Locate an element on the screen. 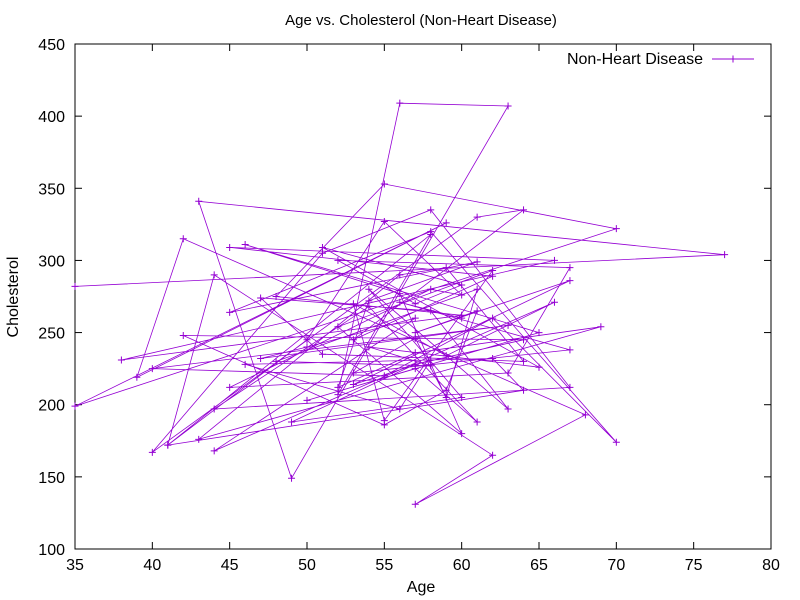 The image size is (800, 600). chart-title: Age vs. Cholesterol (Non-Heart Disease) is located at coordinates (421, 20).